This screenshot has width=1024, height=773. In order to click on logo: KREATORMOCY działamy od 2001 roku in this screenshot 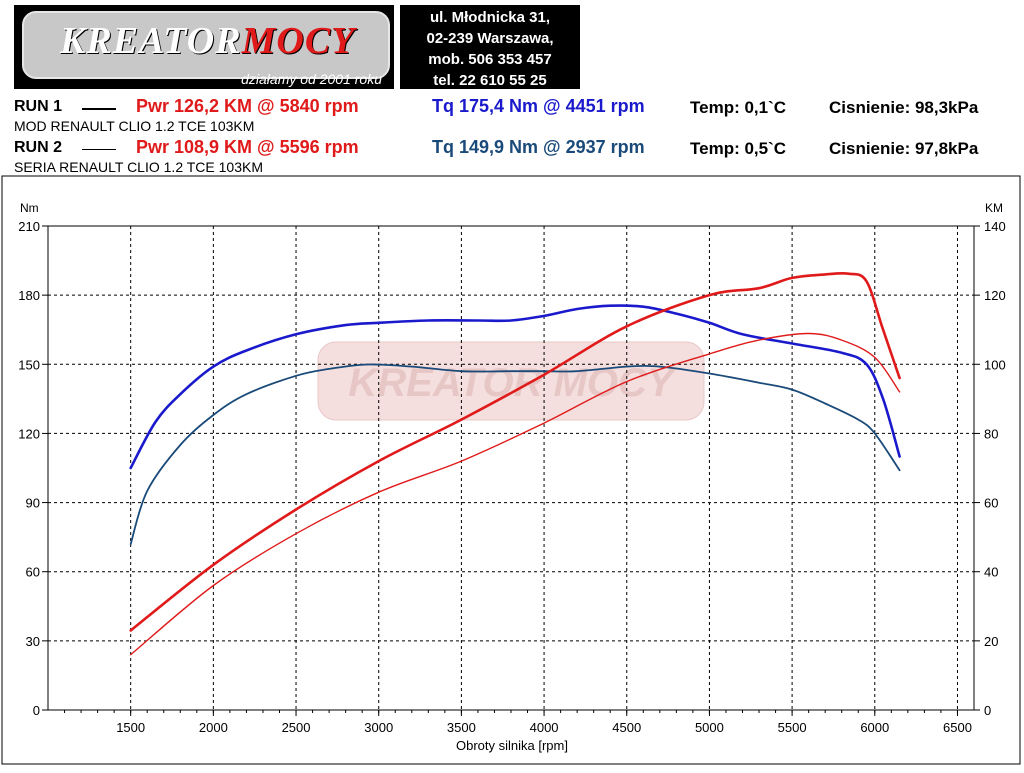, I will do `click(204, 47)`.